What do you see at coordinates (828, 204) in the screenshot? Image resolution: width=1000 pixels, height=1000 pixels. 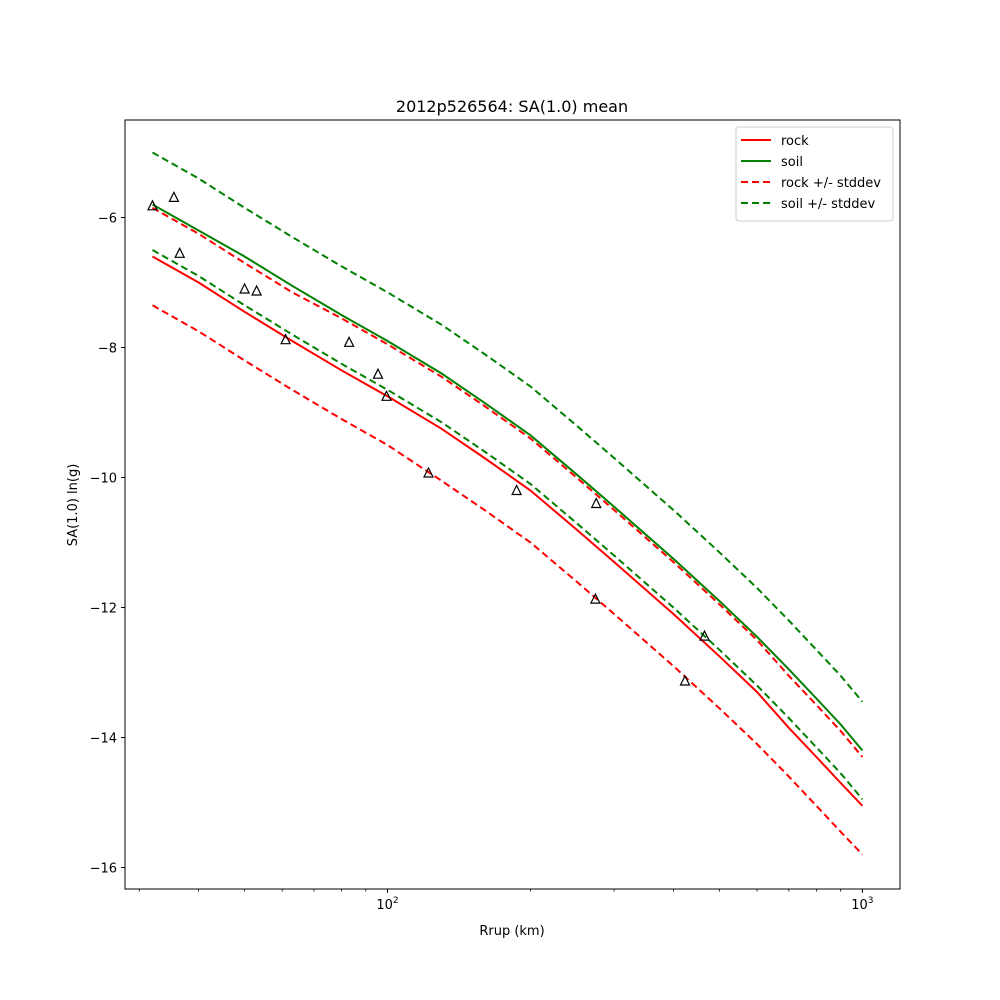 I see `legend-label: soil +/- stddev` at bounding box center [828, 204].